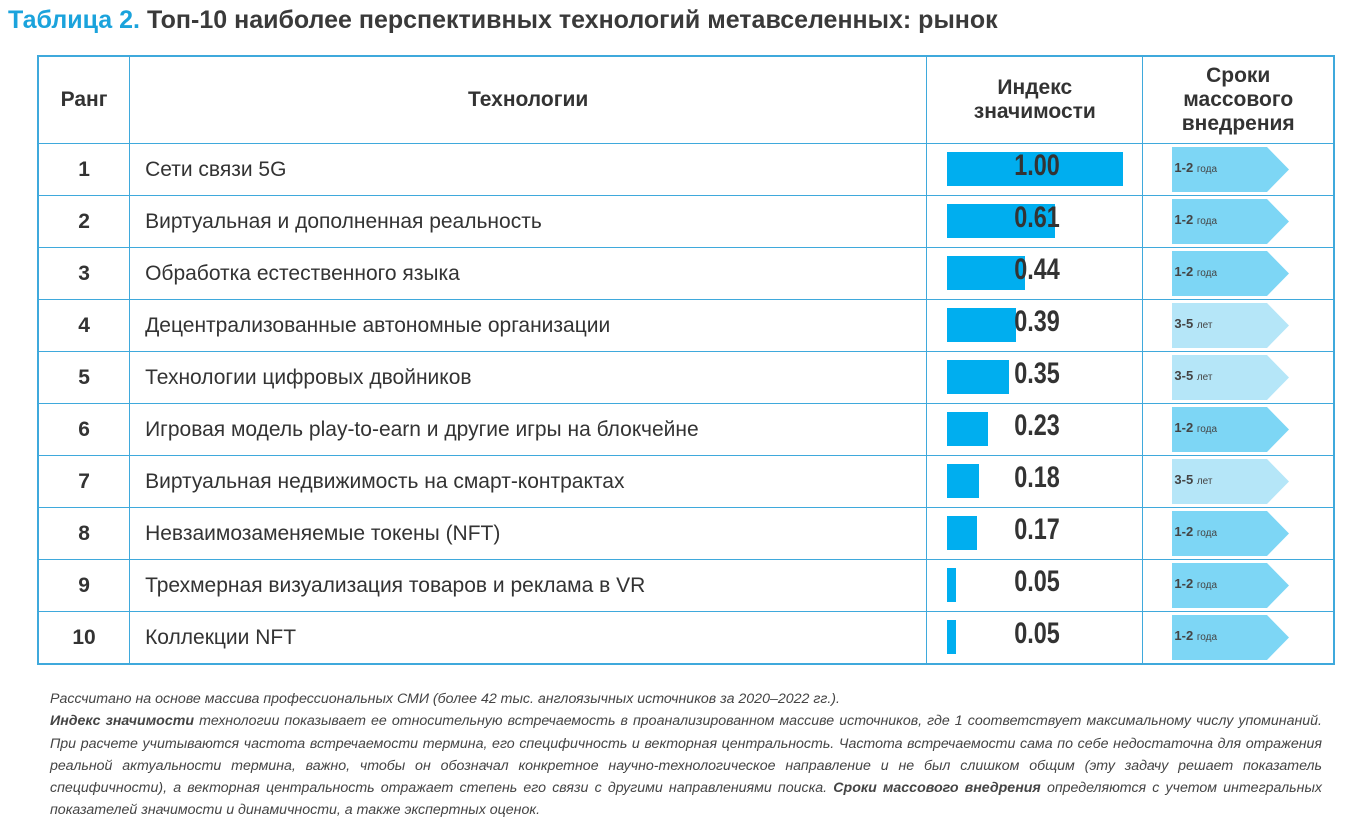 The image size is (1366, 831). What do you see at coordinates (937, 788) in the screenshot?
I see `footnote-term-timeline: Сроки массового внедрения` at bounding box center [937, 788].